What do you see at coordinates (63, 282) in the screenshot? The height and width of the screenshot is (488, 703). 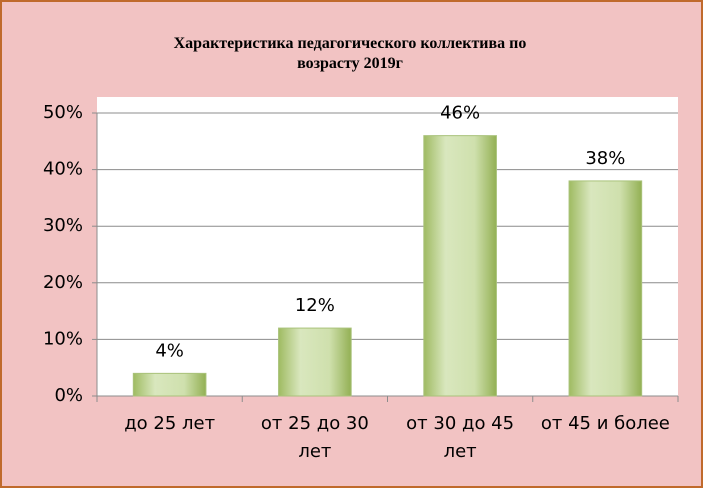 I see `y-tick-label: 20%` at bounding box center [63, 282].